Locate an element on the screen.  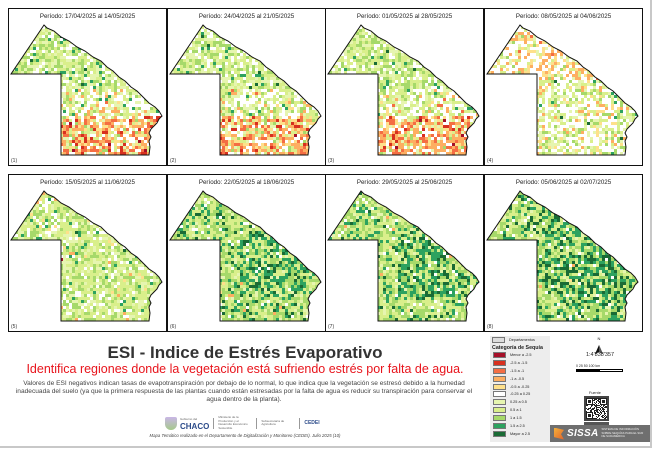
panel-number: (8) is located at coordinates (490, 327).